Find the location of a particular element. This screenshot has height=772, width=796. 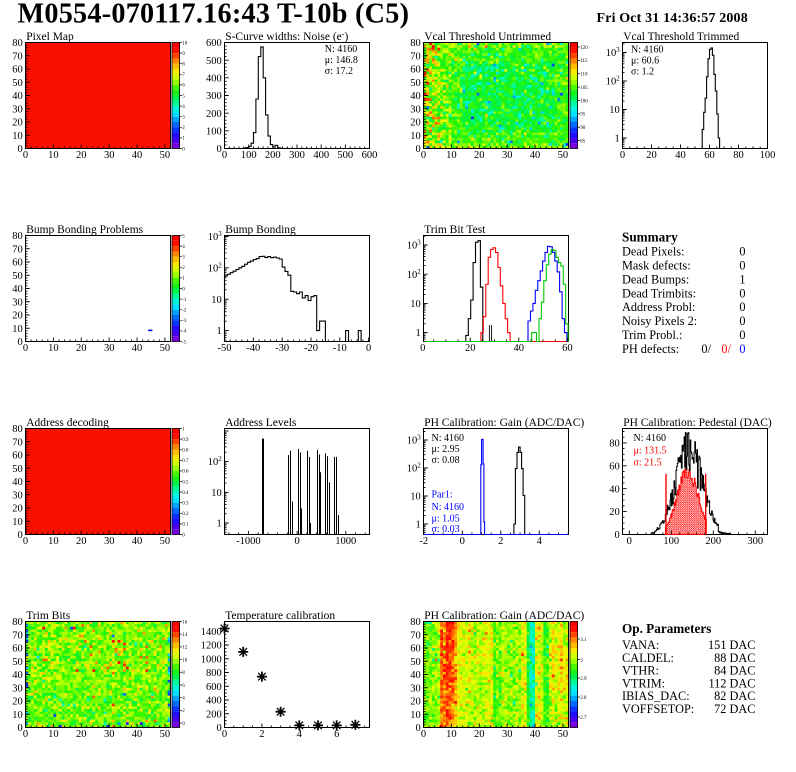

svg-text: 0.2 is located at coordinates (185, 514).